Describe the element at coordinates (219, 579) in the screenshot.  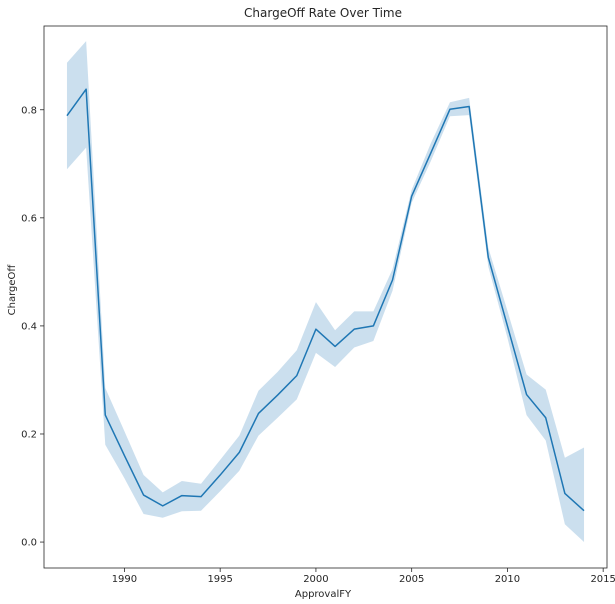
I see `x-tick-label: 1995` at that location.